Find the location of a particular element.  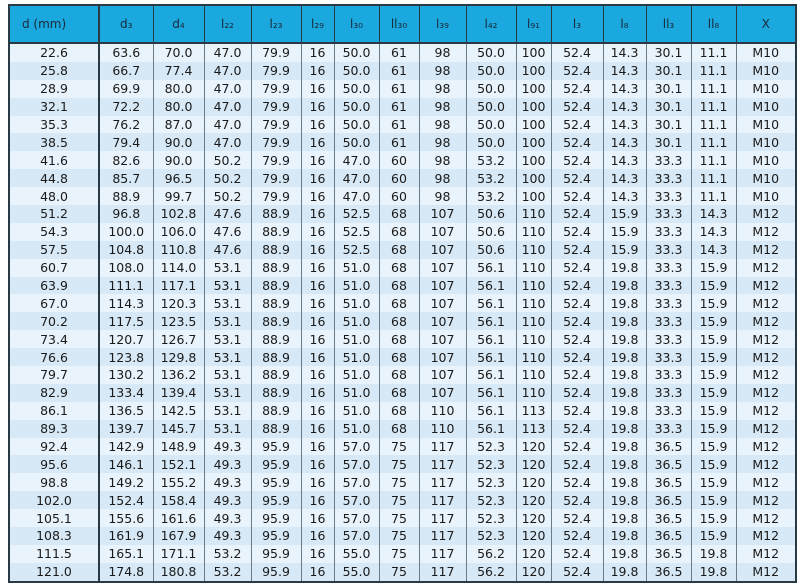

table-cell: 95.6 is located at coordinates (54, 464).